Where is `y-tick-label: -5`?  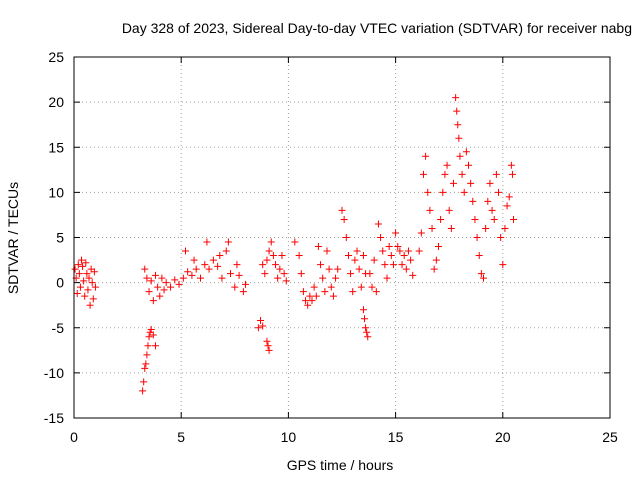 y-tick-label: -5 is located at coordinates (58, 328).